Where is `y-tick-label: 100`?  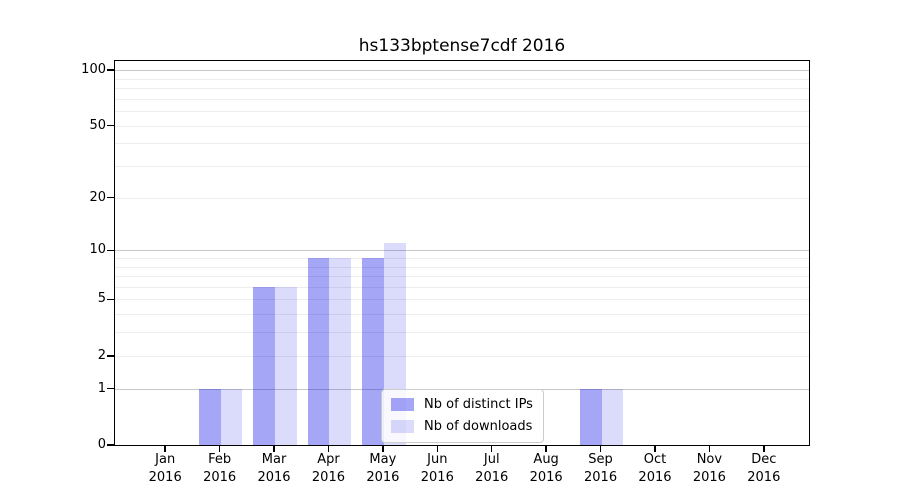
y-tick-label: 100 is located at coordinates (93, 70).